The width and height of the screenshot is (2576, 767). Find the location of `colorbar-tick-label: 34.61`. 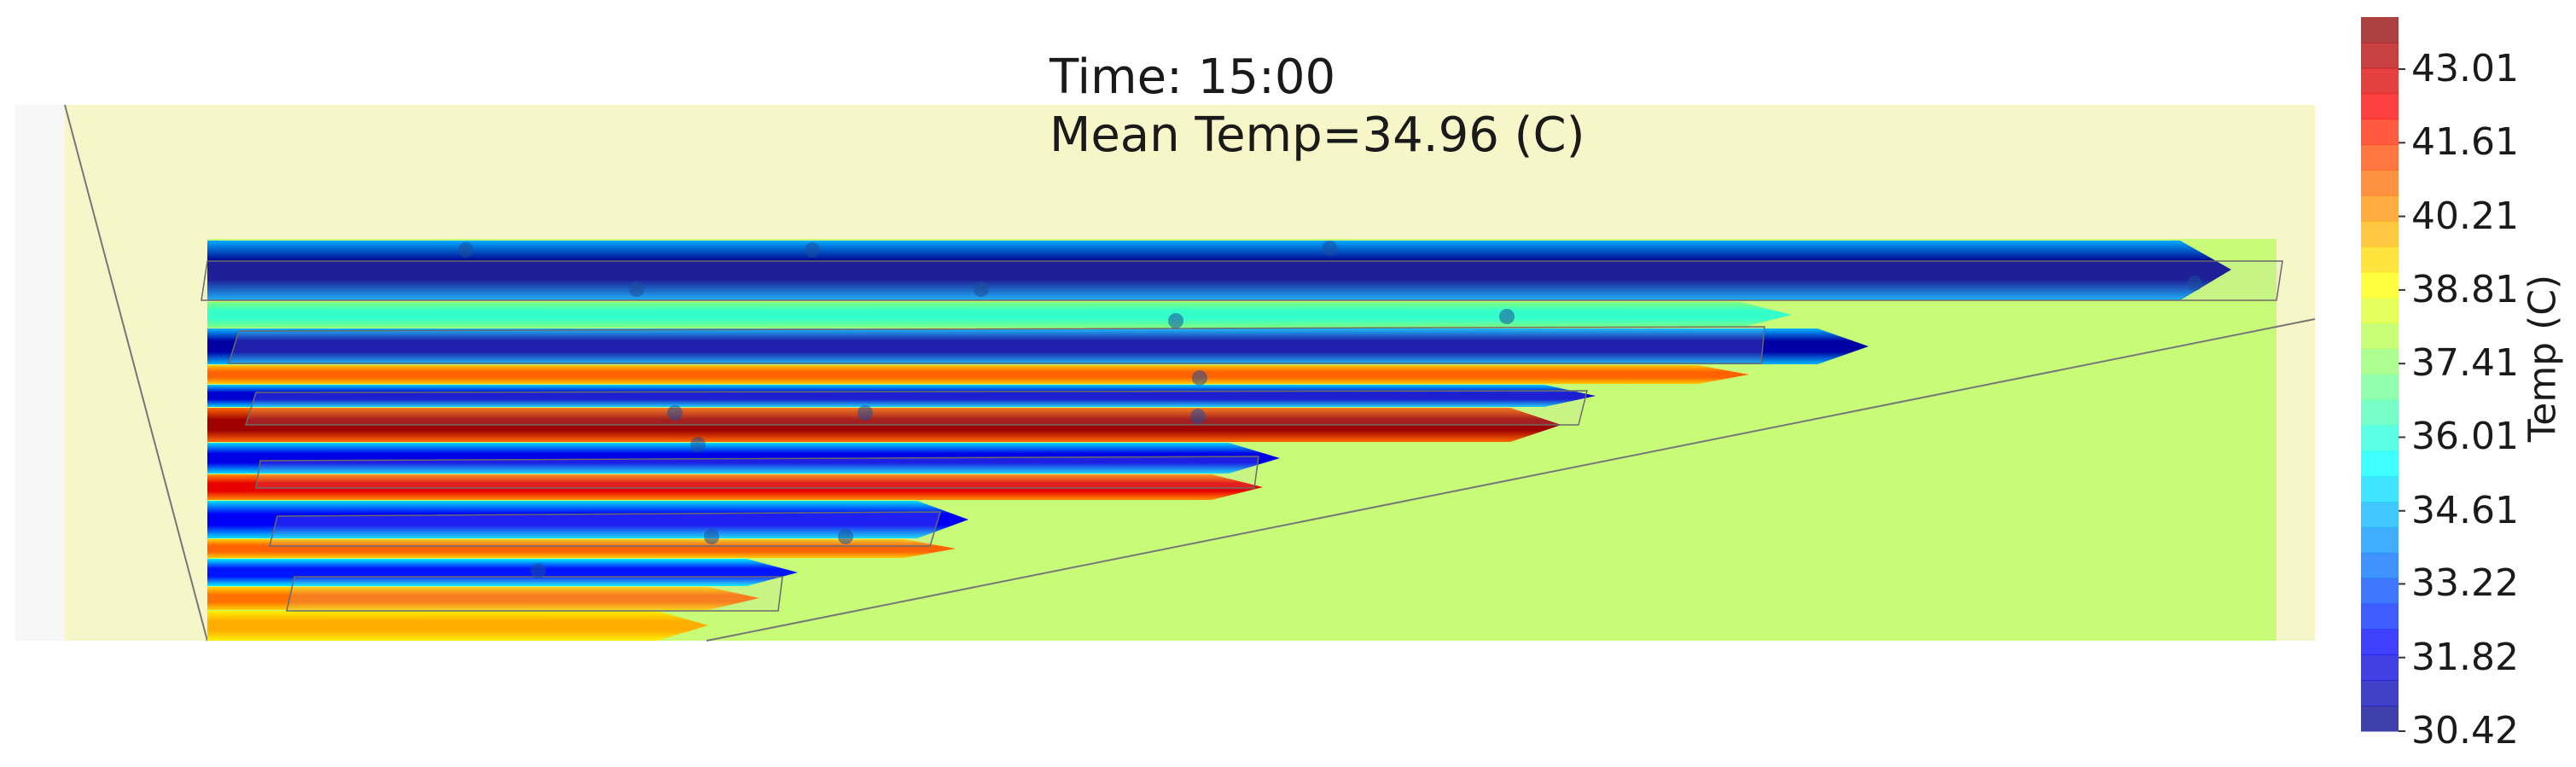

colorbar-tick-label: 34.61 is located at coordinates (2465, 510).